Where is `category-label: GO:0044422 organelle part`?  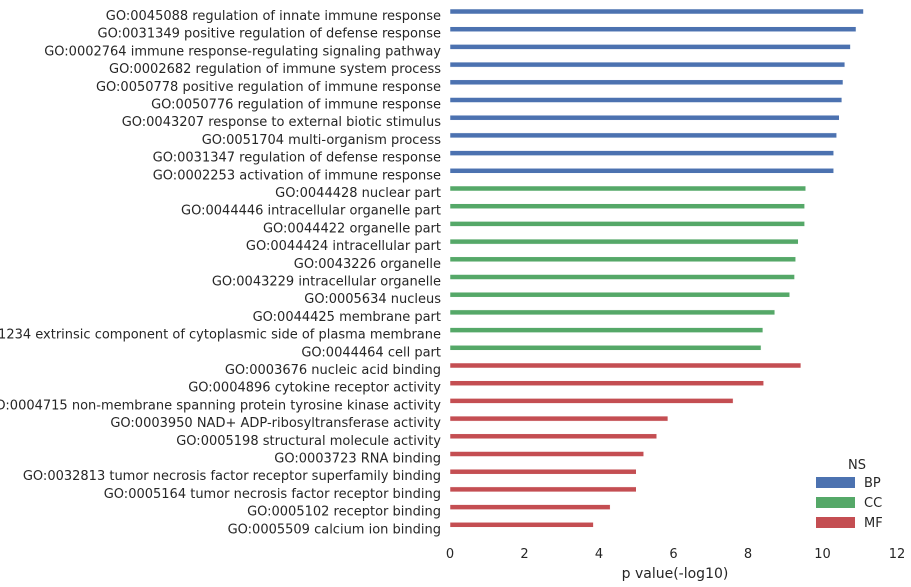 category-label: GO:0044422 organelle part is located at coordinates (352, 228).